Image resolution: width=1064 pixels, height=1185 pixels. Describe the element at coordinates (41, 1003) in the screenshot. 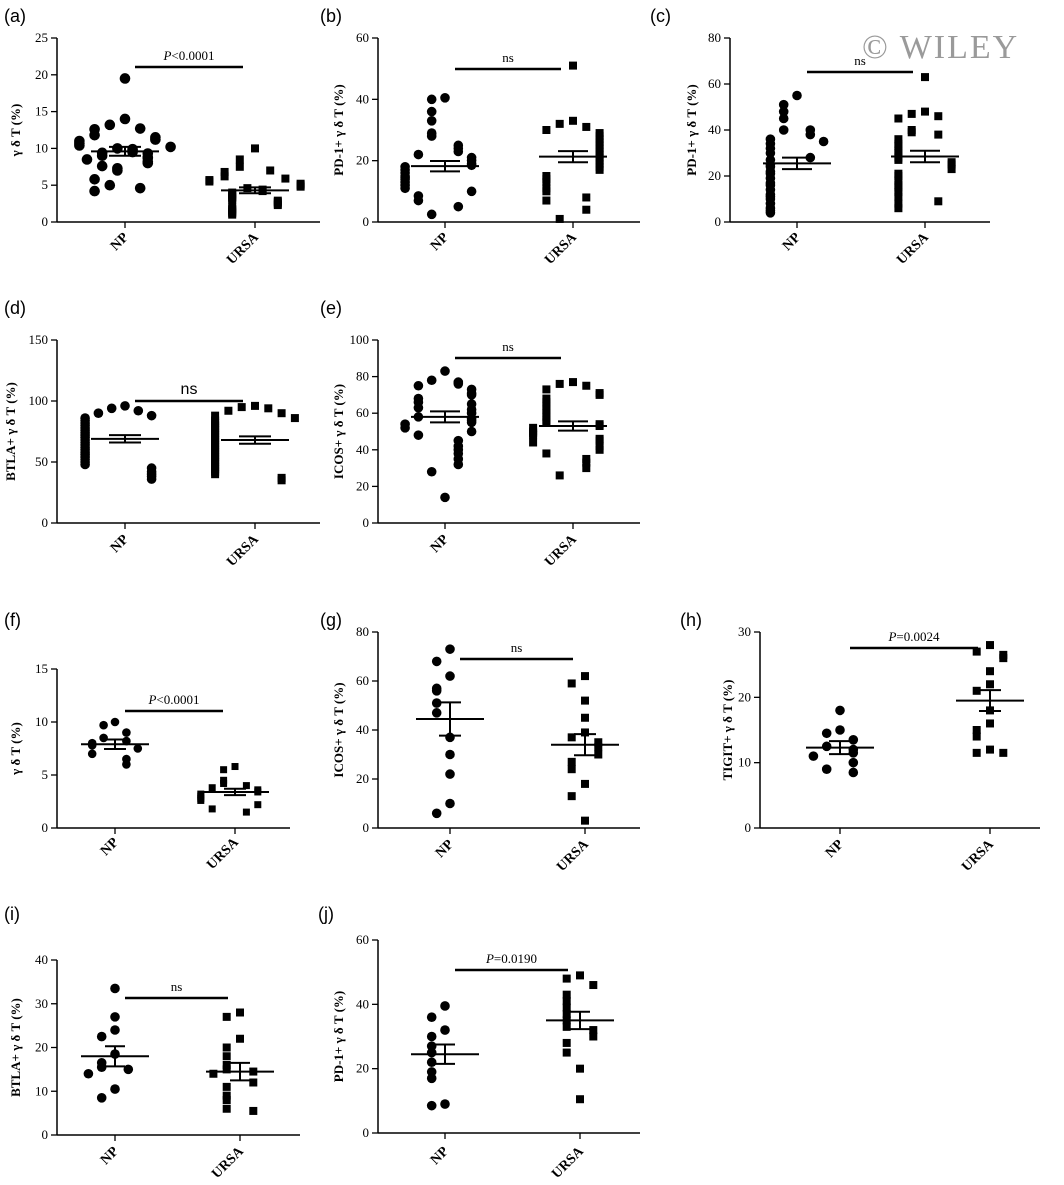

I see `y-tick-label: 30` at that location.